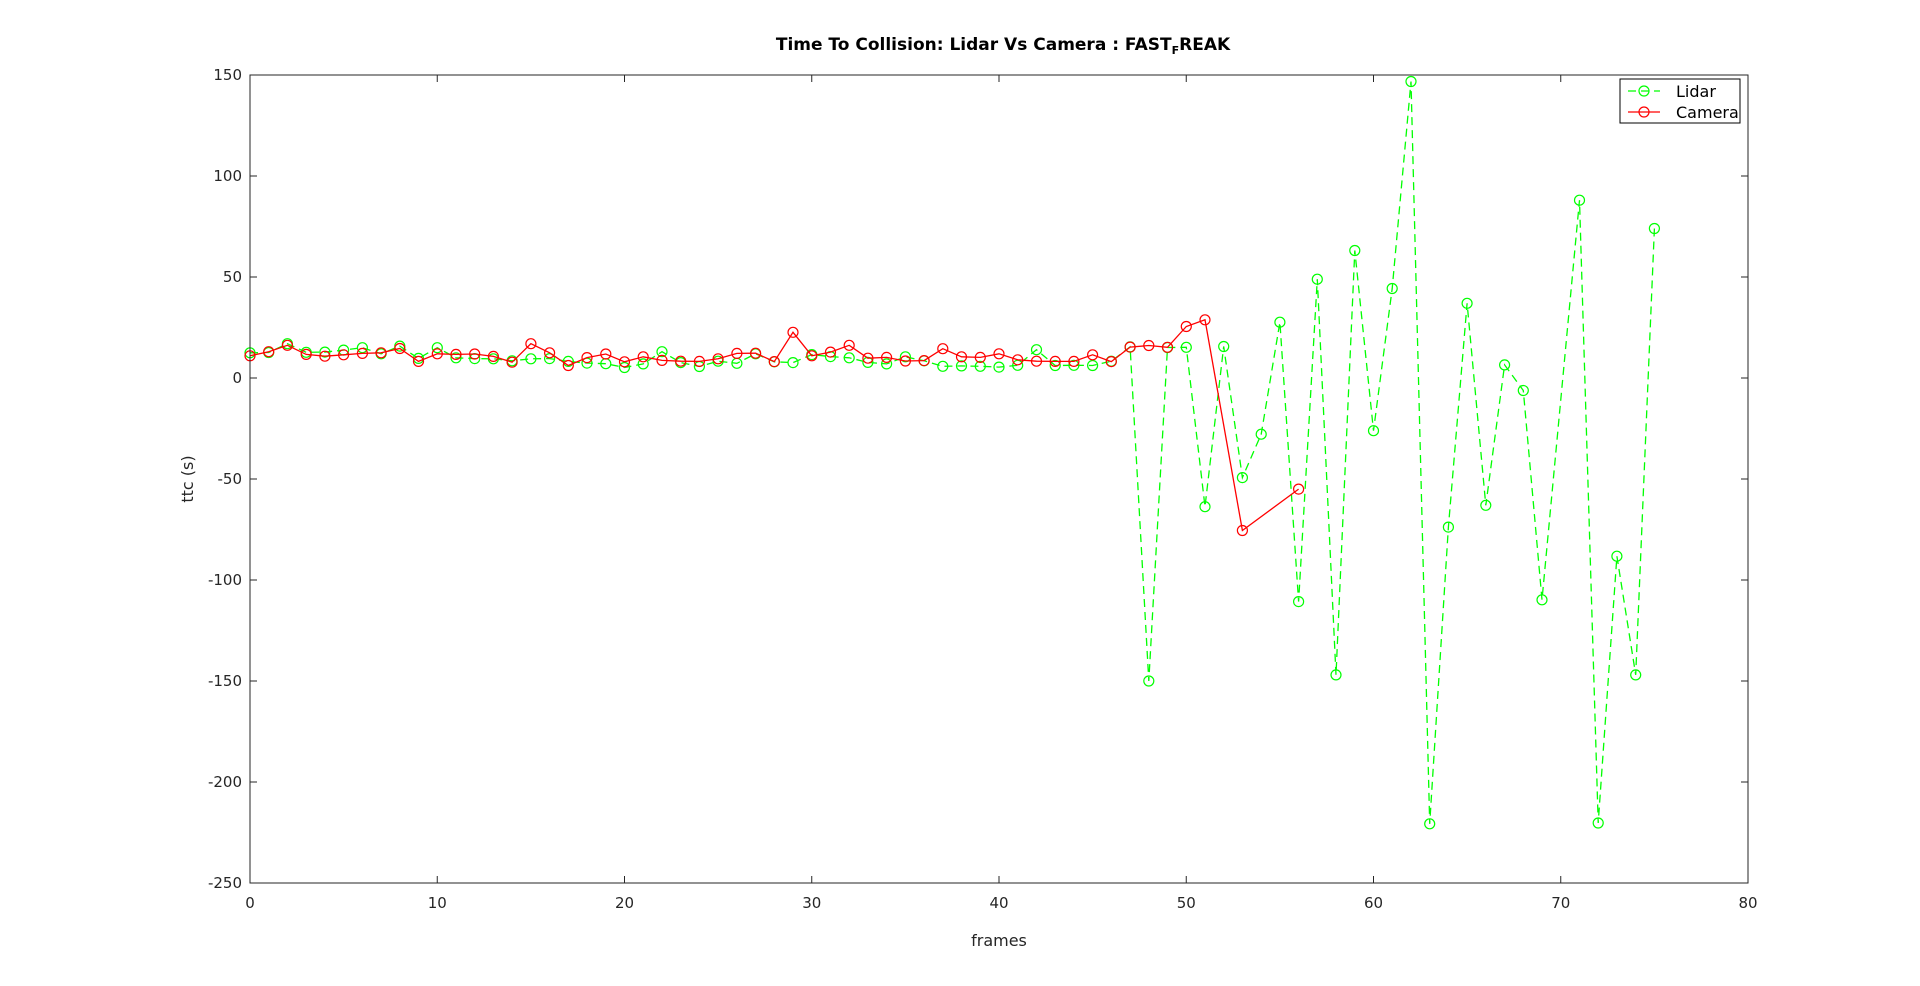 The width and height of the screenshot is (1920, 986). I want to click on legend: Lidar Camera, so click(1680, 101).